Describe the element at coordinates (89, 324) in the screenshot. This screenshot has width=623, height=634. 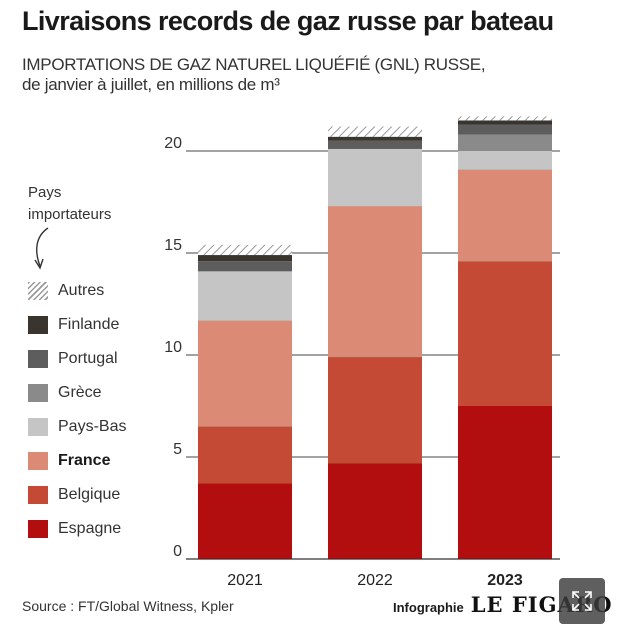
I see `legend-label-finlande: Finlande` at that location.